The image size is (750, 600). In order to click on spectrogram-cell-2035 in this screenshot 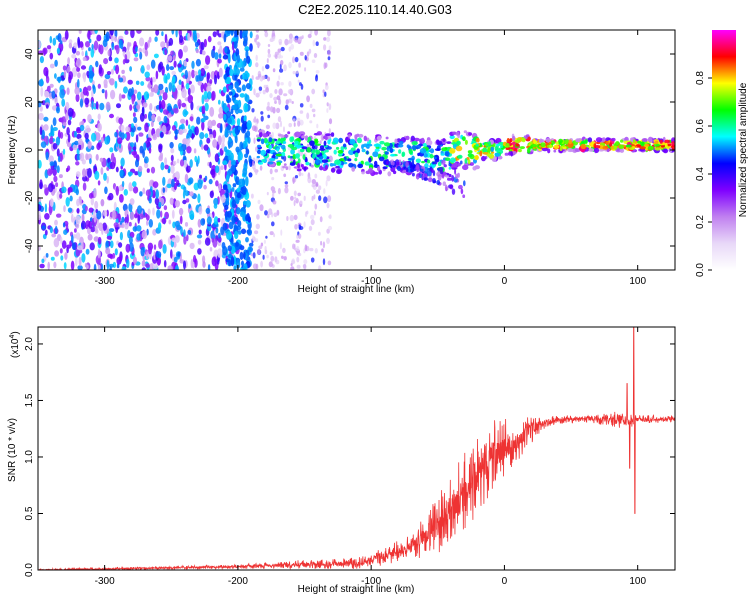, I will do `click(256, 124)`.